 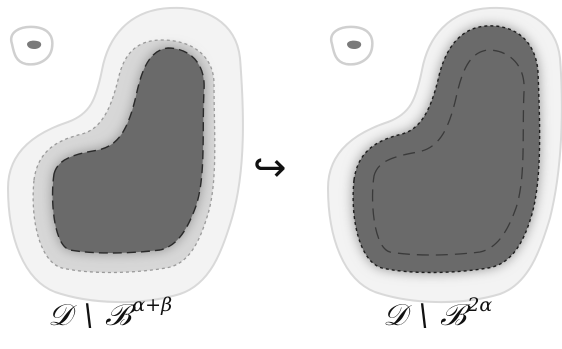 What do you see at coordinates (480, 305) in the screenshot?
I see `right-label-sup: 2α` at bounding box center [480, 305].